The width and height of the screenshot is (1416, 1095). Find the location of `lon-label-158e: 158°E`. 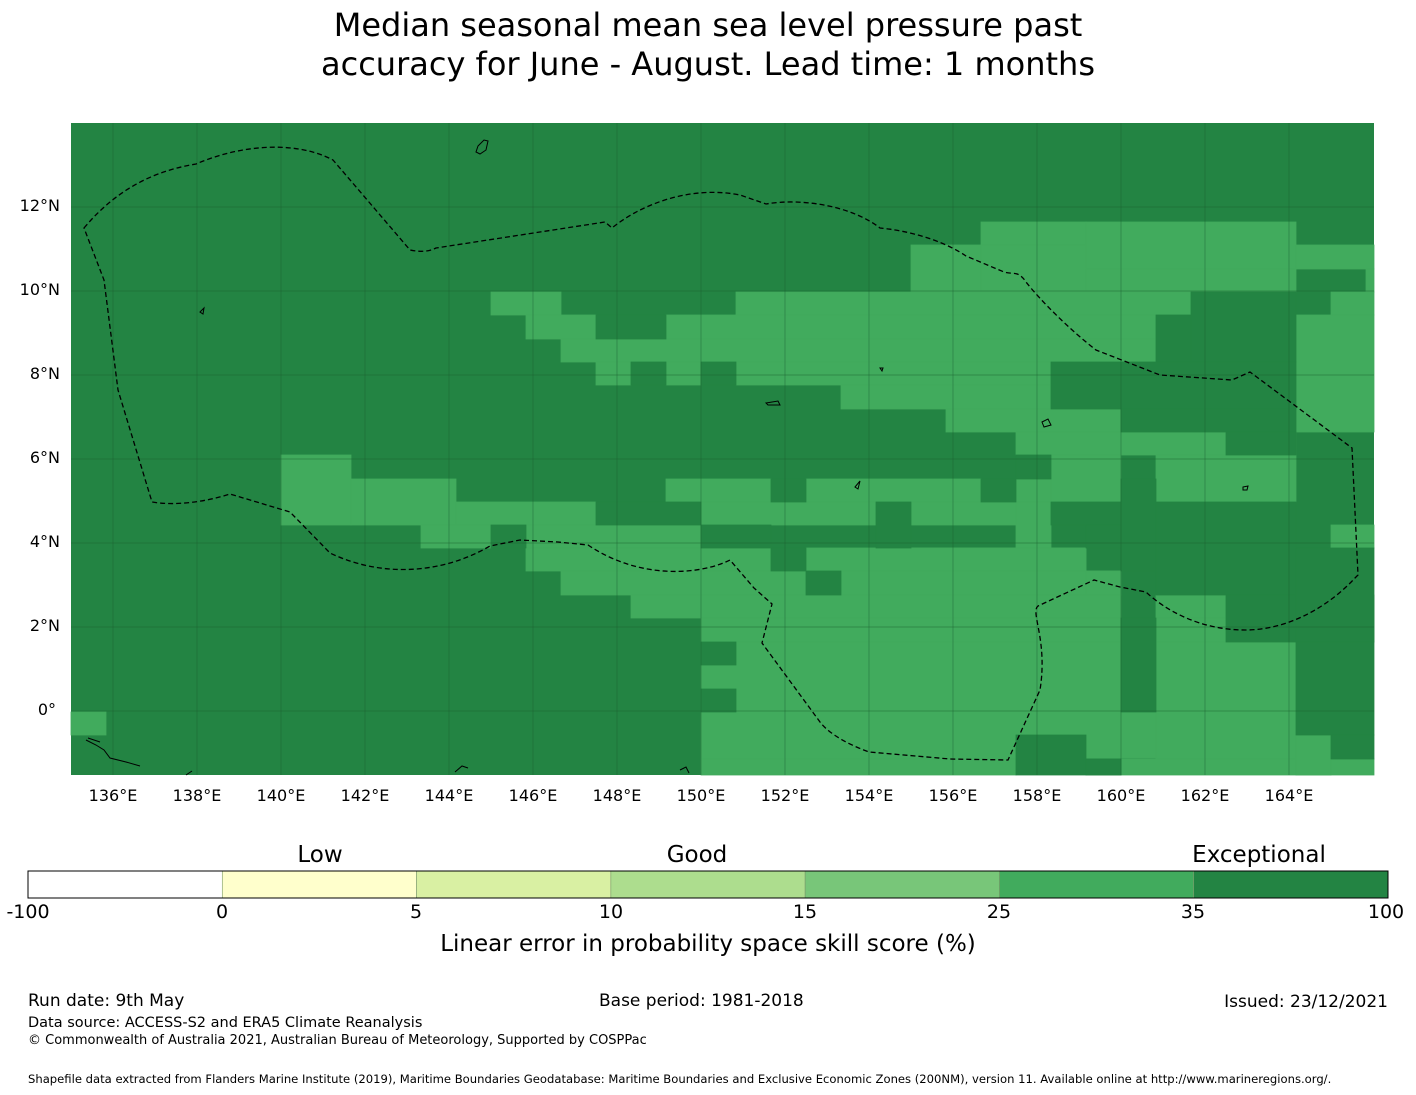

lon-label-158e: 158°E is located at coordinates (1037, 795).